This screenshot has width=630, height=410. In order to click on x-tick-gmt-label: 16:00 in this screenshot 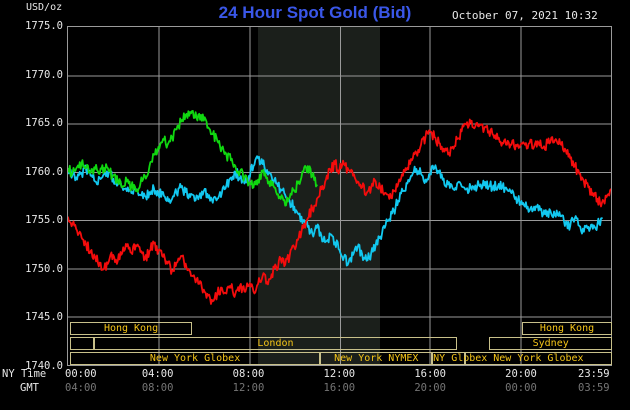, I will do `click(339, 388)`.